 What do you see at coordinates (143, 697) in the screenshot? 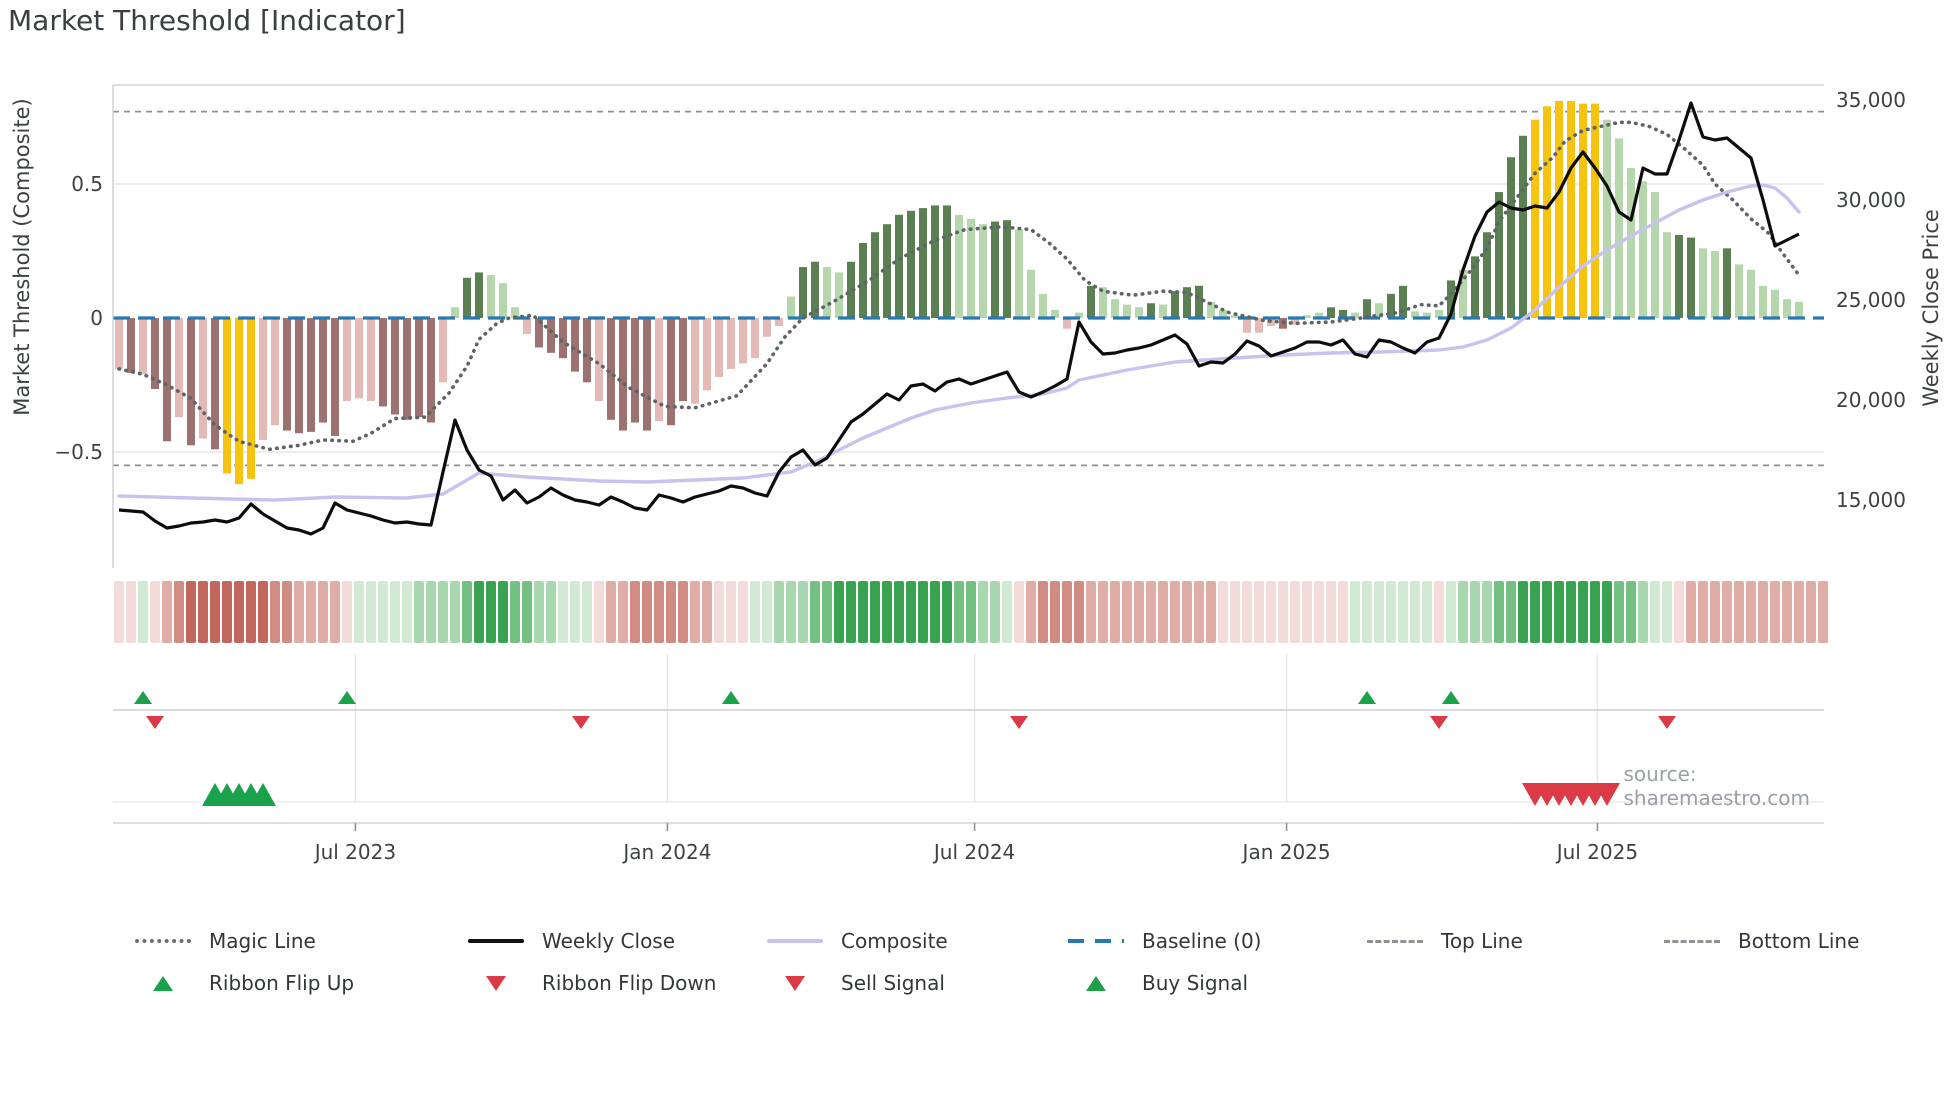
I see `flip-up-marker` at bounding box center [143, 697].